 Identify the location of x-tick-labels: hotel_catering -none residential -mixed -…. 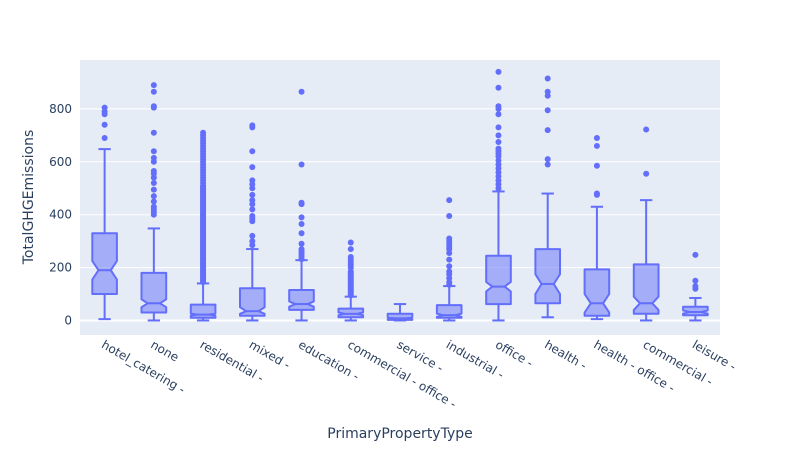
(418, 374).